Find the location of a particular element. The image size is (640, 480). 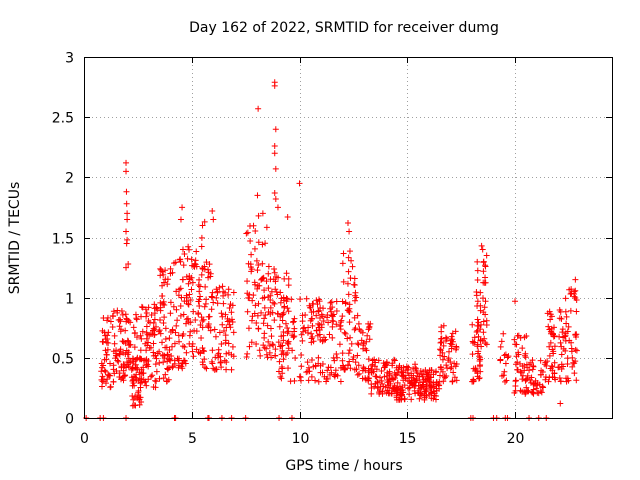

y-tick-label: 1.5 is located at coordinates (63, 240).